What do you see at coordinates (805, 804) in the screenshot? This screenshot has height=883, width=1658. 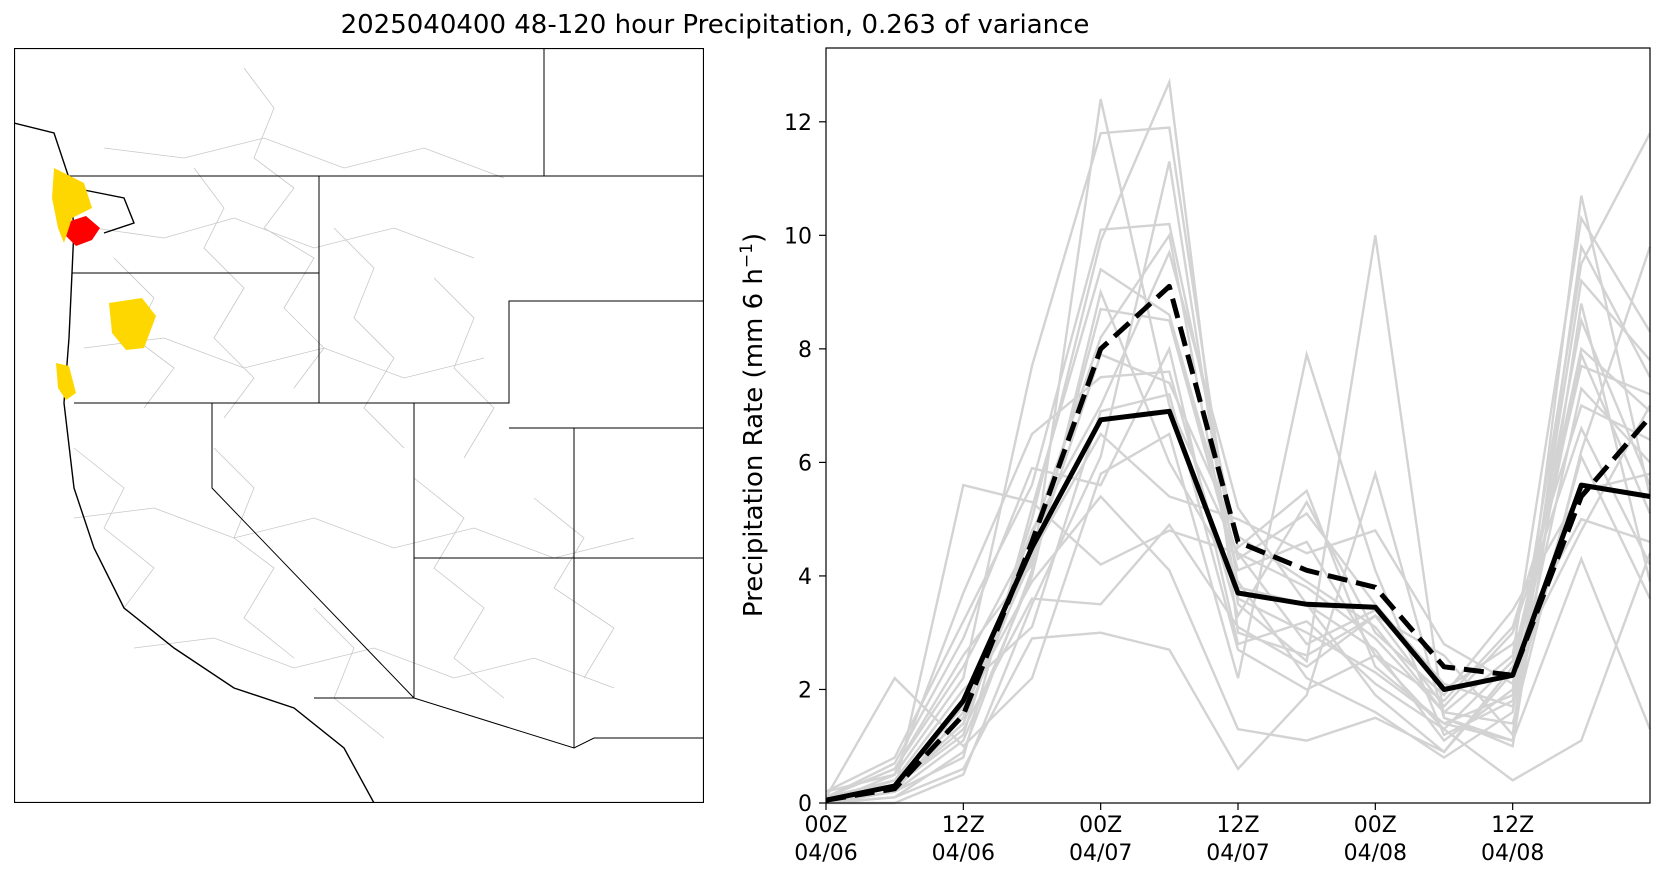 I see `y-tick-label: 0` at bounding box center [805, 804].